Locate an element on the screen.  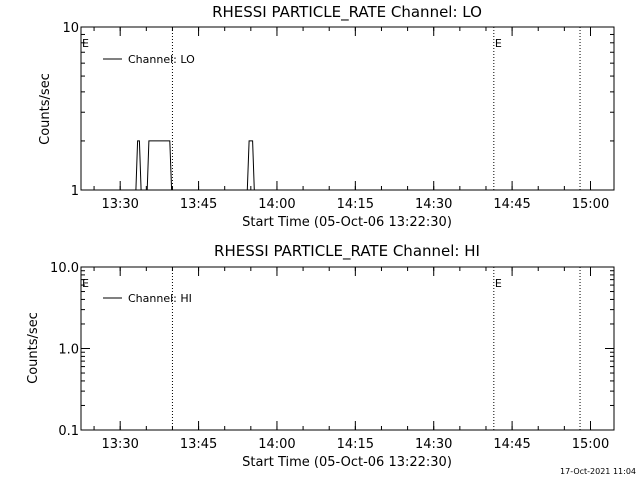
hi-legend-label: Channel: HI is located at coordinates (160, 298).